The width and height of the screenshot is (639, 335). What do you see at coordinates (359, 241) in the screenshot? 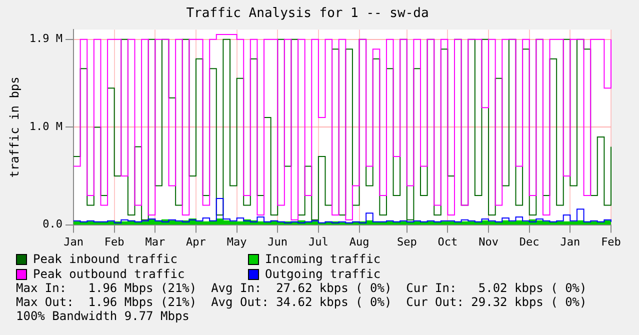
I see `x-tick-label: Aug` at bounding box center [359, 241].